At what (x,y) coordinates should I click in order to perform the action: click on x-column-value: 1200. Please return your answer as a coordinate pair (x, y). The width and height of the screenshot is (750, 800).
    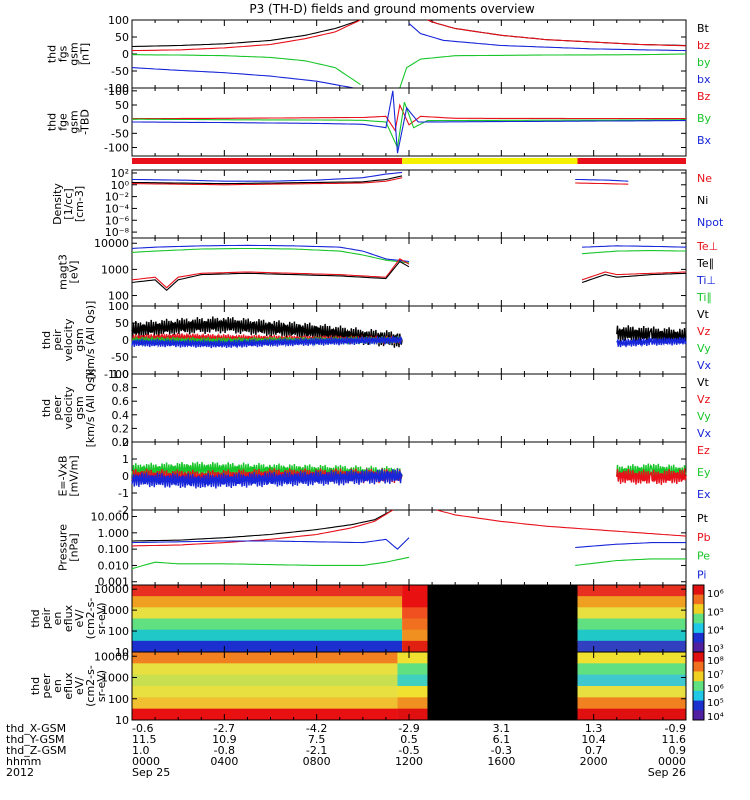
    Looking at the image, I should click on (409, 761).